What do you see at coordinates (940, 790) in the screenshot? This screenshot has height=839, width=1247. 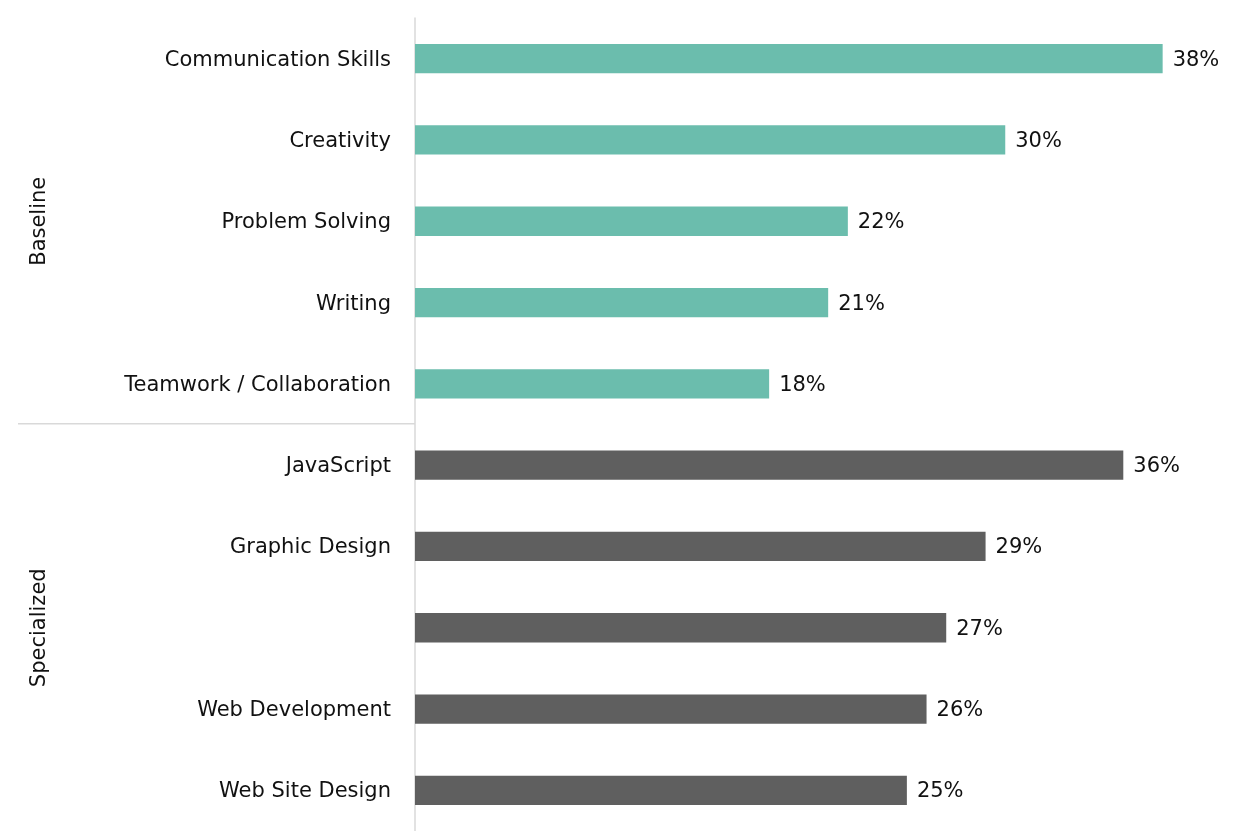 I see `data-label: 25%` at bounding box center [940, 790].